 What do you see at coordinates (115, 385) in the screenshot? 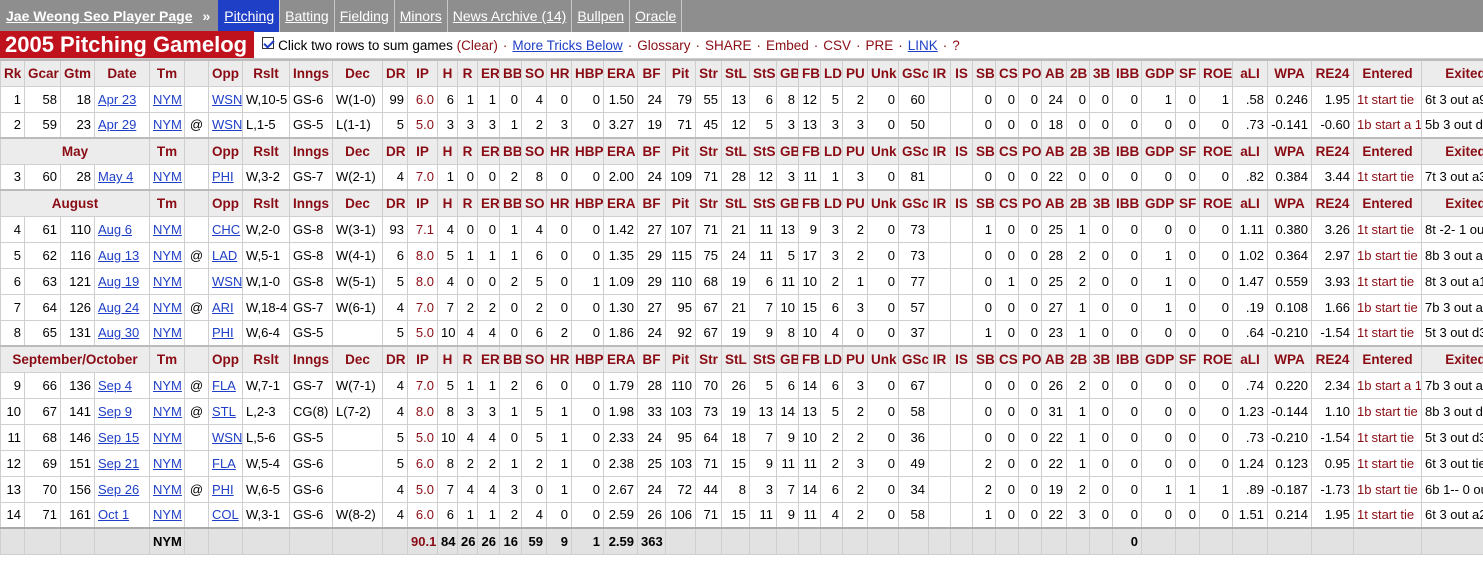
I see `date-link: Sep 4` at bounding box center [115, 385].